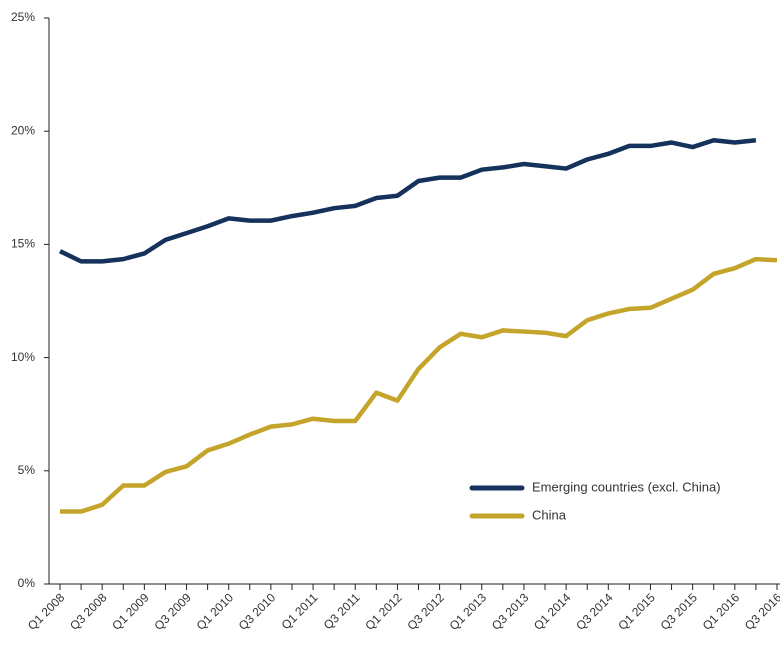 The image size is (780, 648). I want to click on x-tick-label: Q1 2014, so click(552, 611).